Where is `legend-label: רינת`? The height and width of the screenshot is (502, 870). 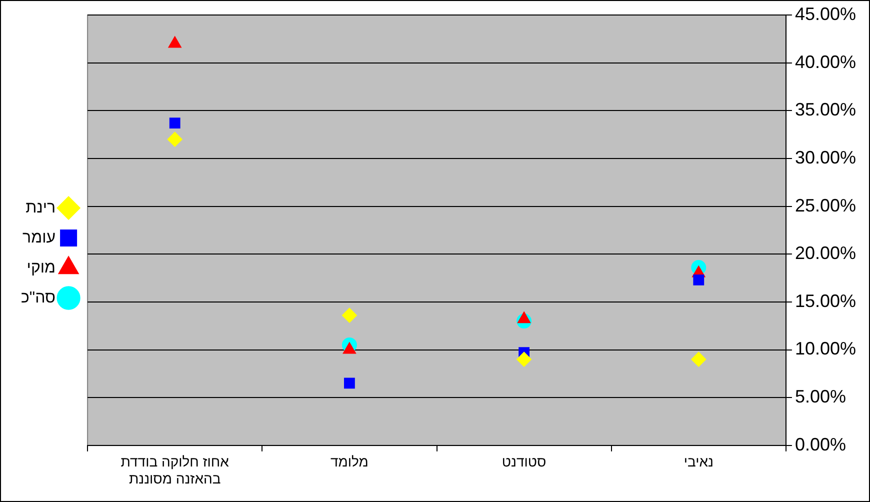 legend-label: רינת is located at coordinates (41, 207).